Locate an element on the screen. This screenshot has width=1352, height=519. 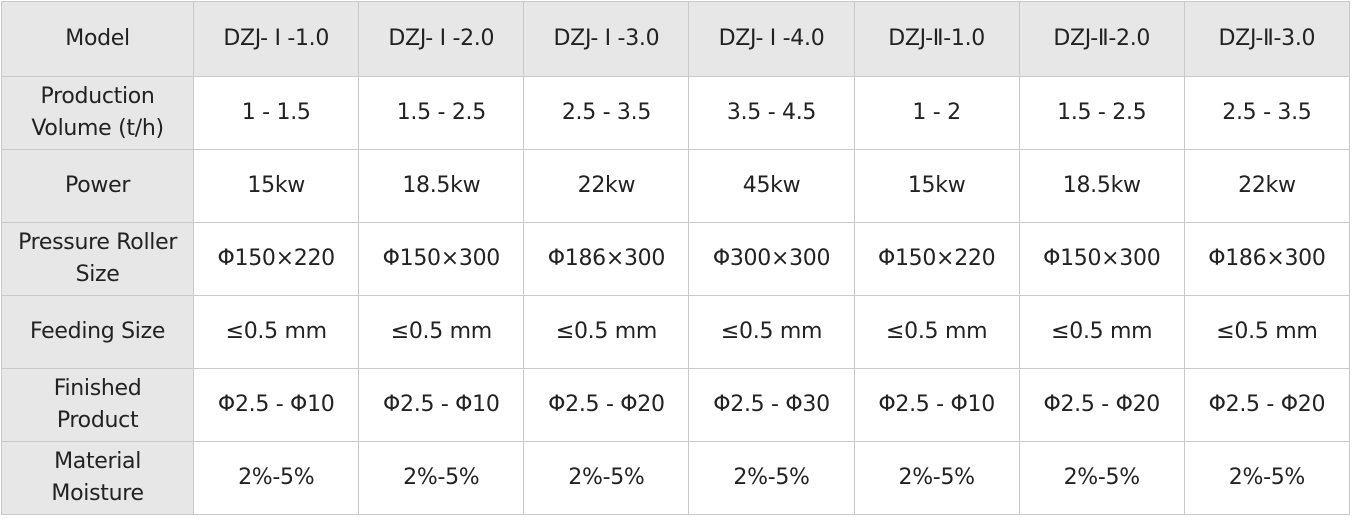
header-cell: DZJ- Ⅰ -1.0 is located at coordinates (276, 39).